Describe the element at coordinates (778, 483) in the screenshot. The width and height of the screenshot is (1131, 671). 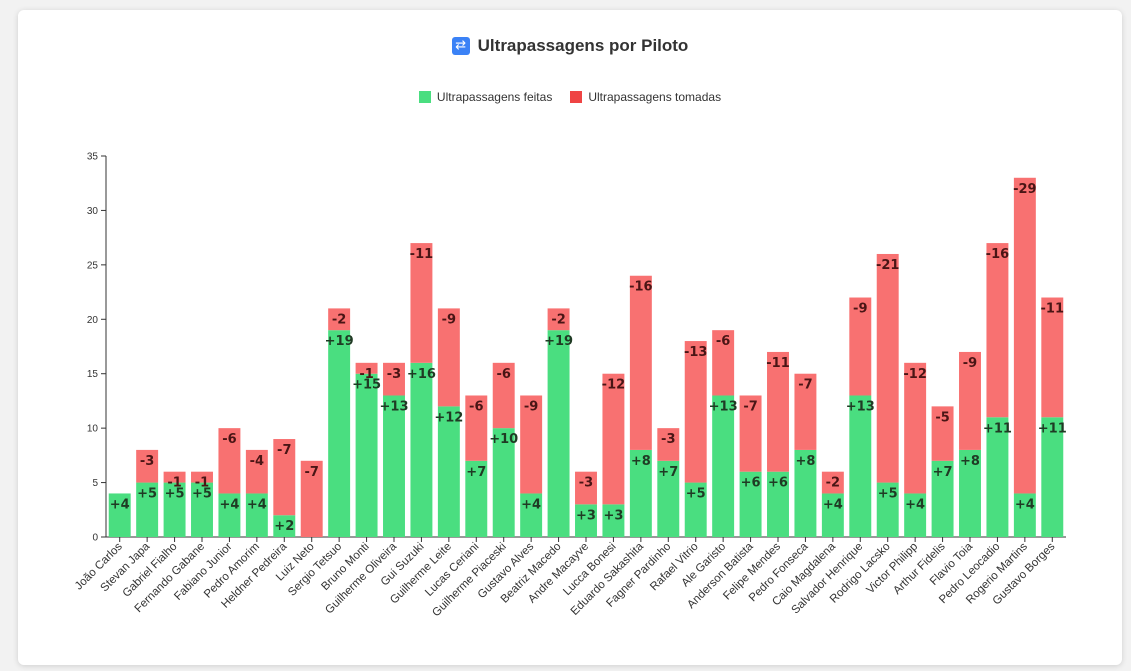
I see `data-label-made: +6` at that location.